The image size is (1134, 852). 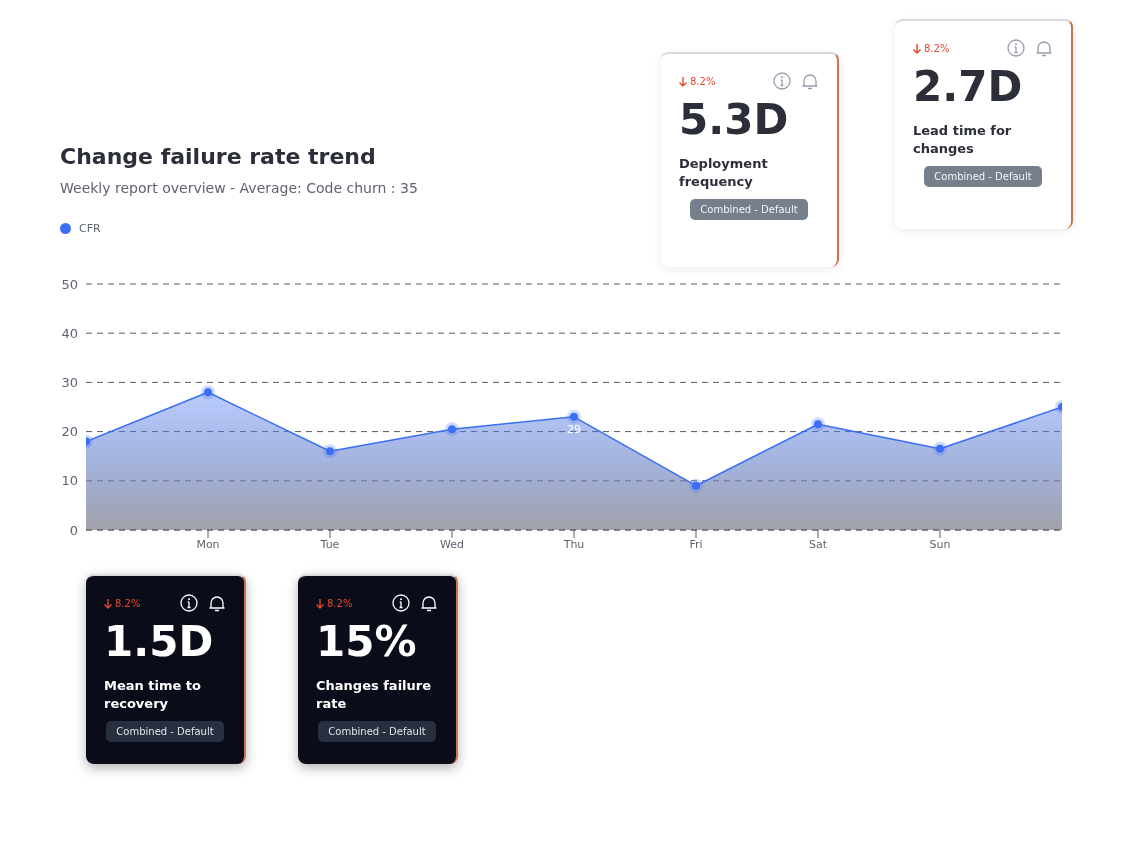 What do you see at coordinates (69, 481) in the screenshot?
I see `y-tick-label: 10` at bounding box center [69, 481].